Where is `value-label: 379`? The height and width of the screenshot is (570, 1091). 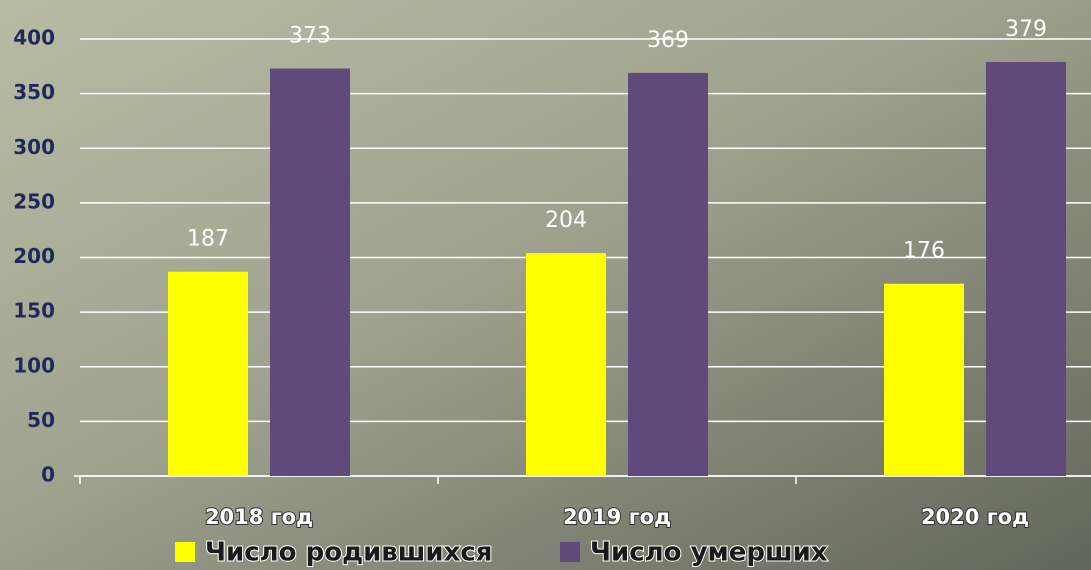 value-label: 379 is located at coordinates (1026, 29).